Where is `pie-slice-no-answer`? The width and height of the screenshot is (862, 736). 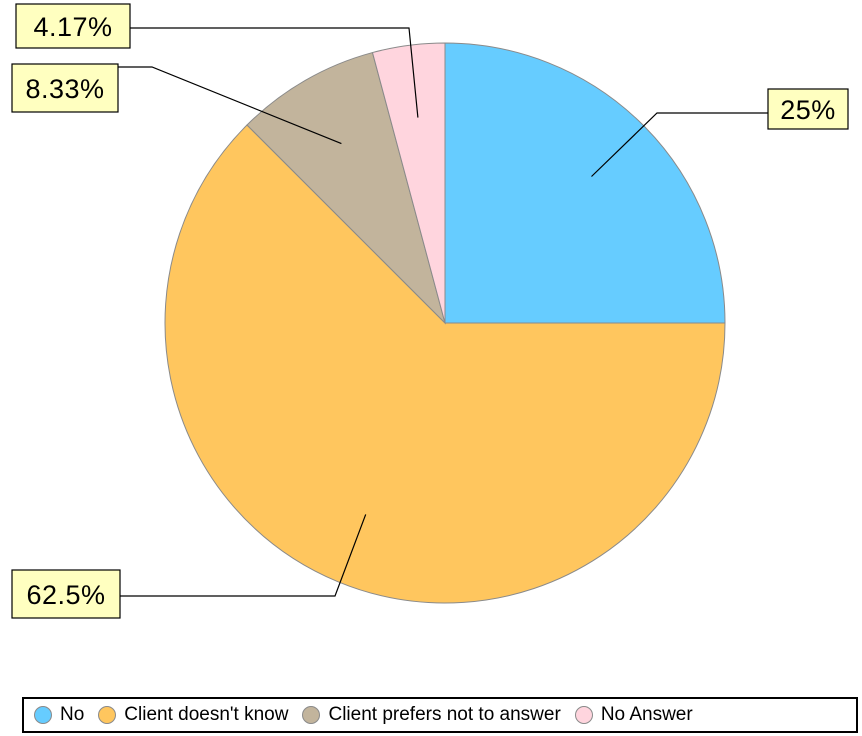 pie-slice-no-answer is located at coordinates (408, 183).